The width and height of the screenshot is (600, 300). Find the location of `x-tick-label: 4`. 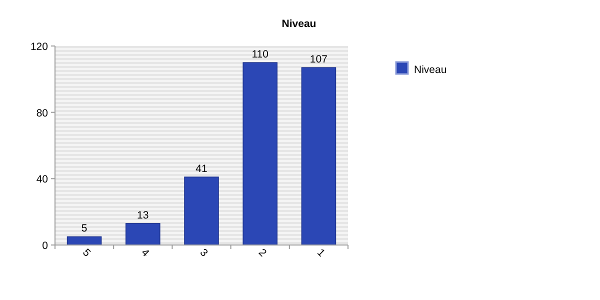

x-tick-label: 4 is located at coordinates (145, 253).